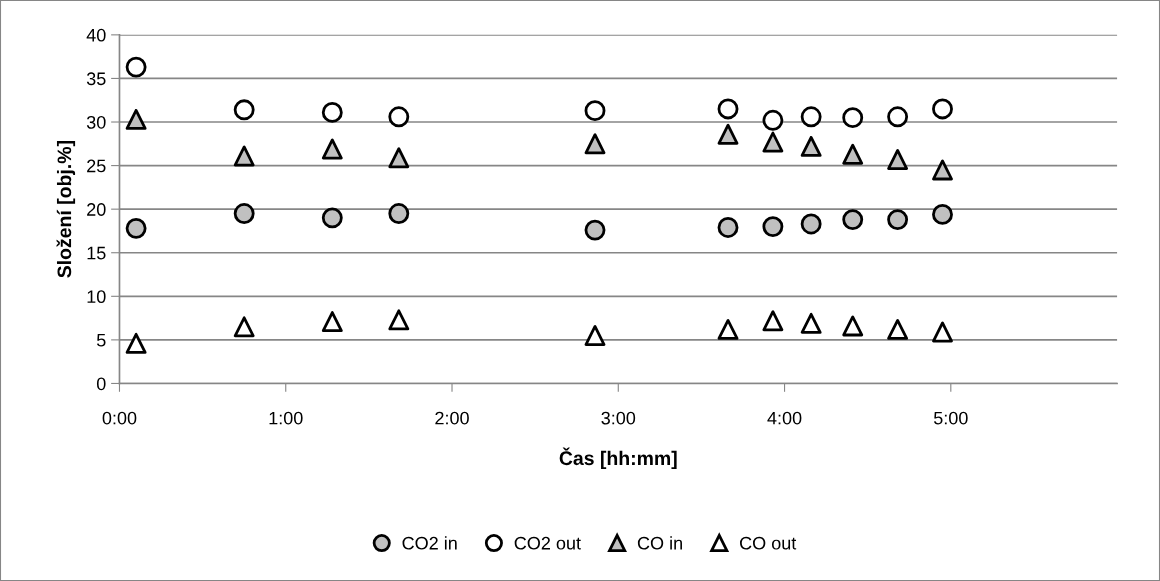 This screenshot has height=581, width=1160. What do you see at coordinates (66, 209) in the screenshot?
I see `y-axis-title: Složení [obj.%]` at bounding box center [66, 209].